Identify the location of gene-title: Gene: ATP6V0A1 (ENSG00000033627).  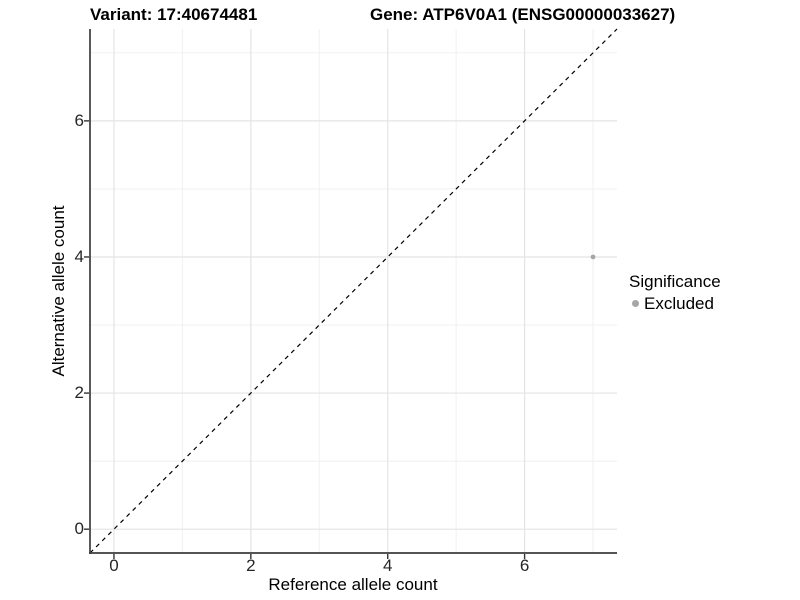
(523, 14).